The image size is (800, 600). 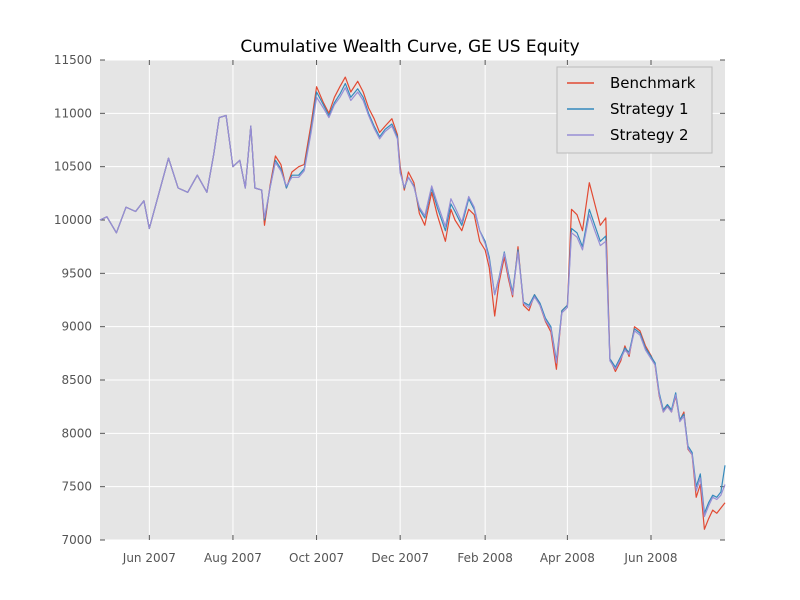 What do you see at coordinates (316, 558) in the screenshot?
I see `x-tick-label: Oct 2007` at bounding box center [316, 558].